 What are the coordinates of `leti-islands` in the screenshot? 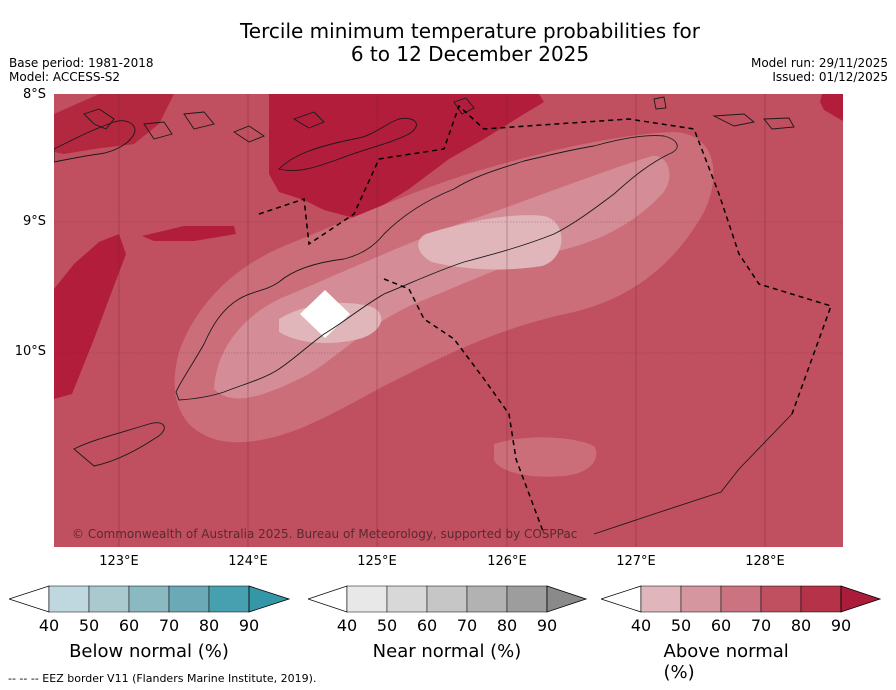 It's located at (724, 113).